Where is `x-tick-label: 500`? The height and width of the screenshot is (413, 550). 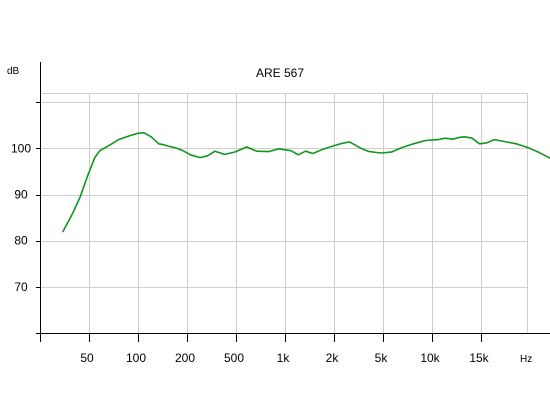
x-tick-label: 500 is located at coordinates (234, 358).